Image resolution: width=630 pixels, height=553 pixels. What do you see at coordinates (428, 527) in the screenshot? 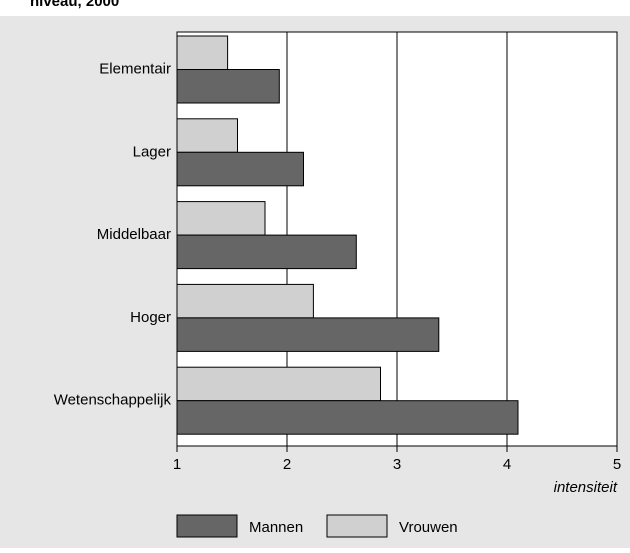
I see `legend-label: Vrouwen` at bounding box center [428, 527].